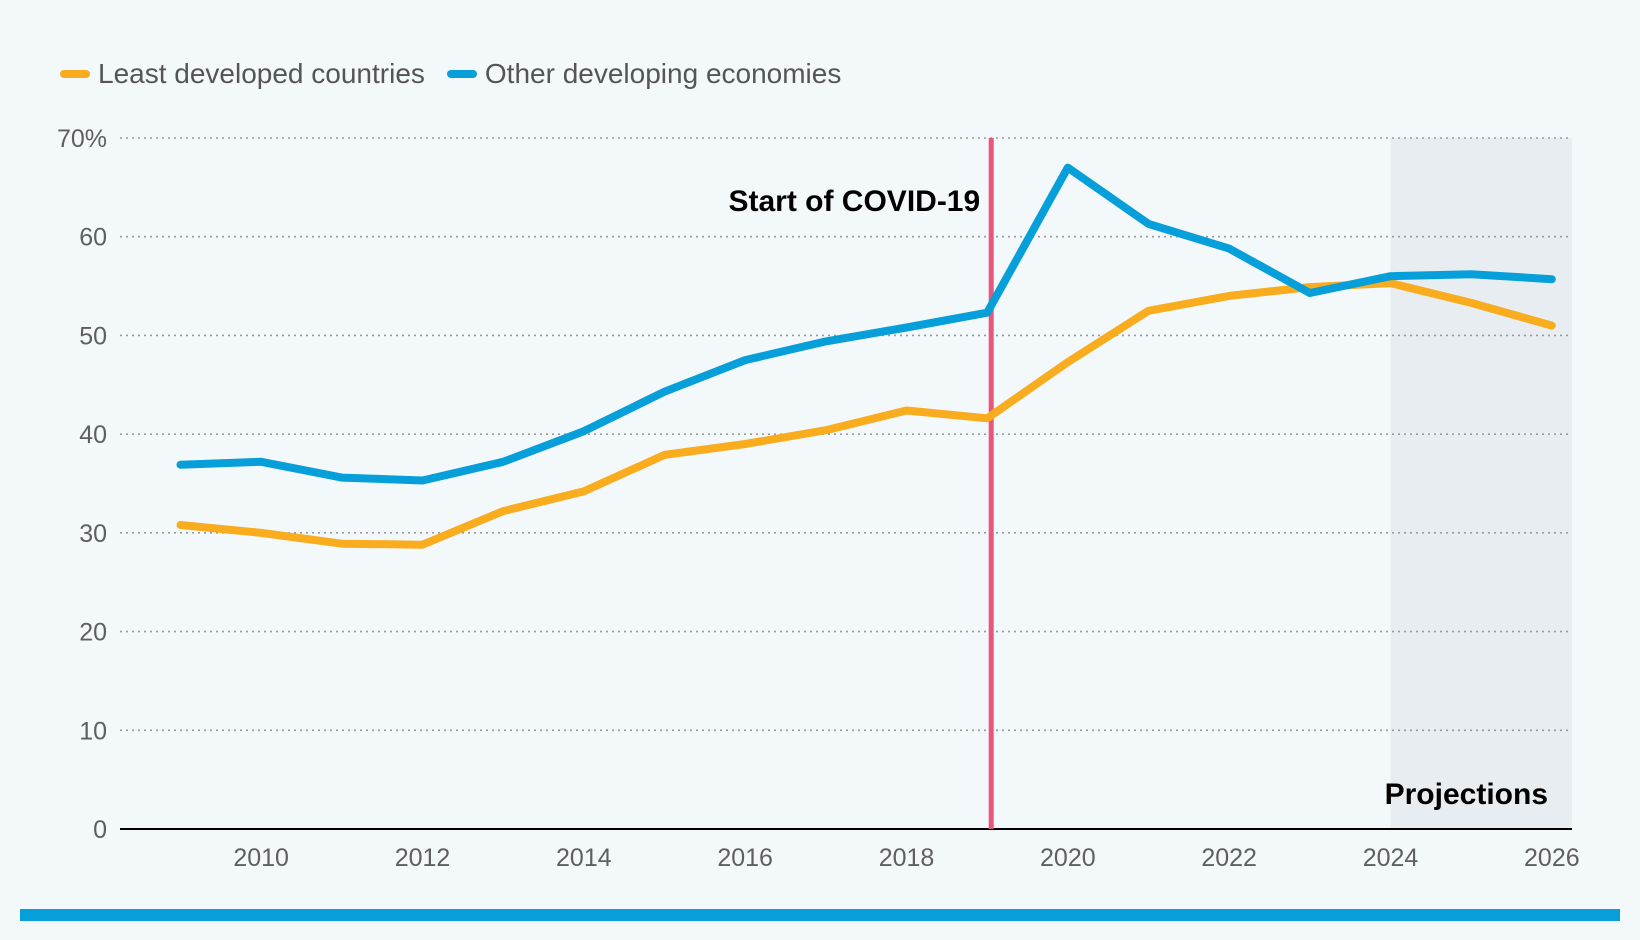 The height and width of the screenshot is (940, 1640). I want to click on x-tick-label: 2010, so click(261, 858).